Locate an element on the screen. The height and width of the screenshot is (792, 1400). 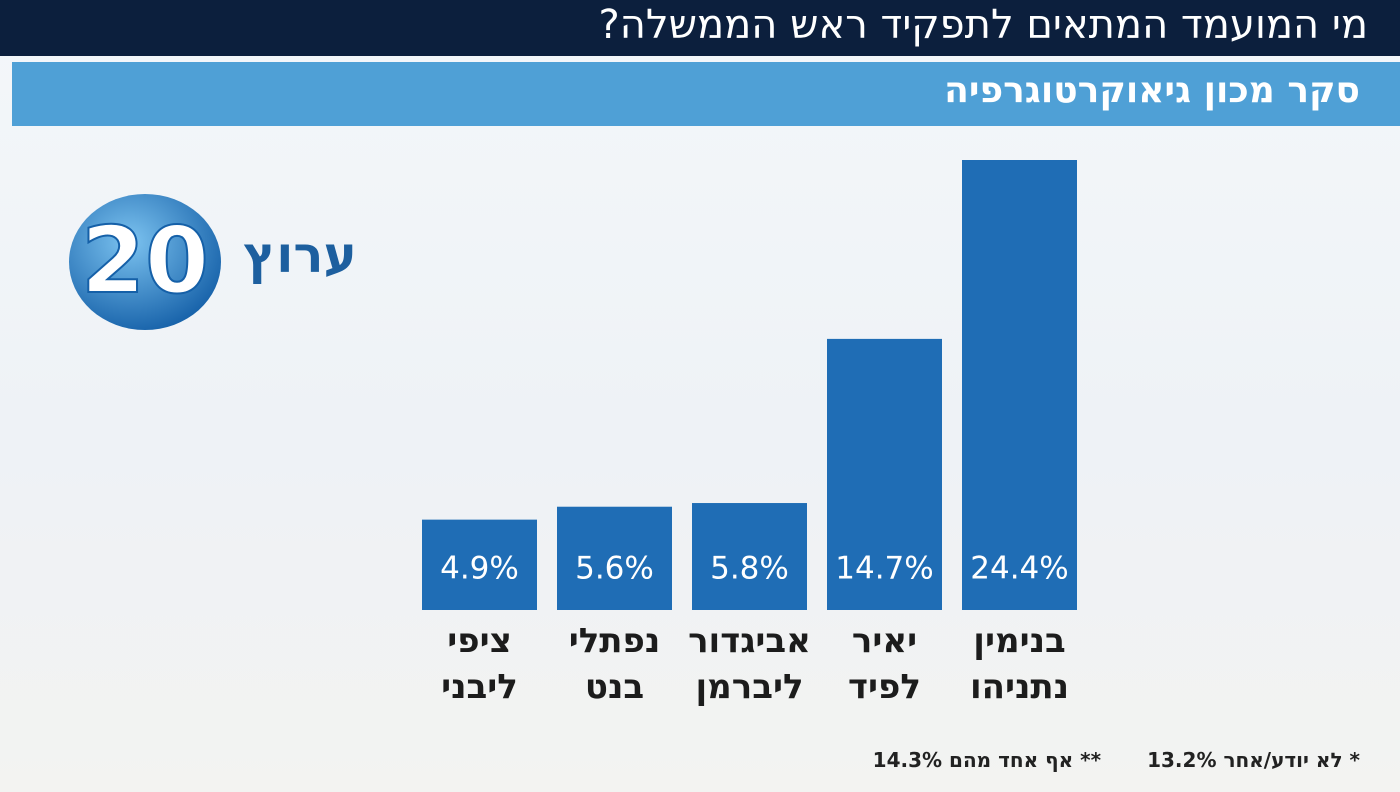
footnote: ** אף אחד מהם 14.3% is located at coordinates (987, 760).